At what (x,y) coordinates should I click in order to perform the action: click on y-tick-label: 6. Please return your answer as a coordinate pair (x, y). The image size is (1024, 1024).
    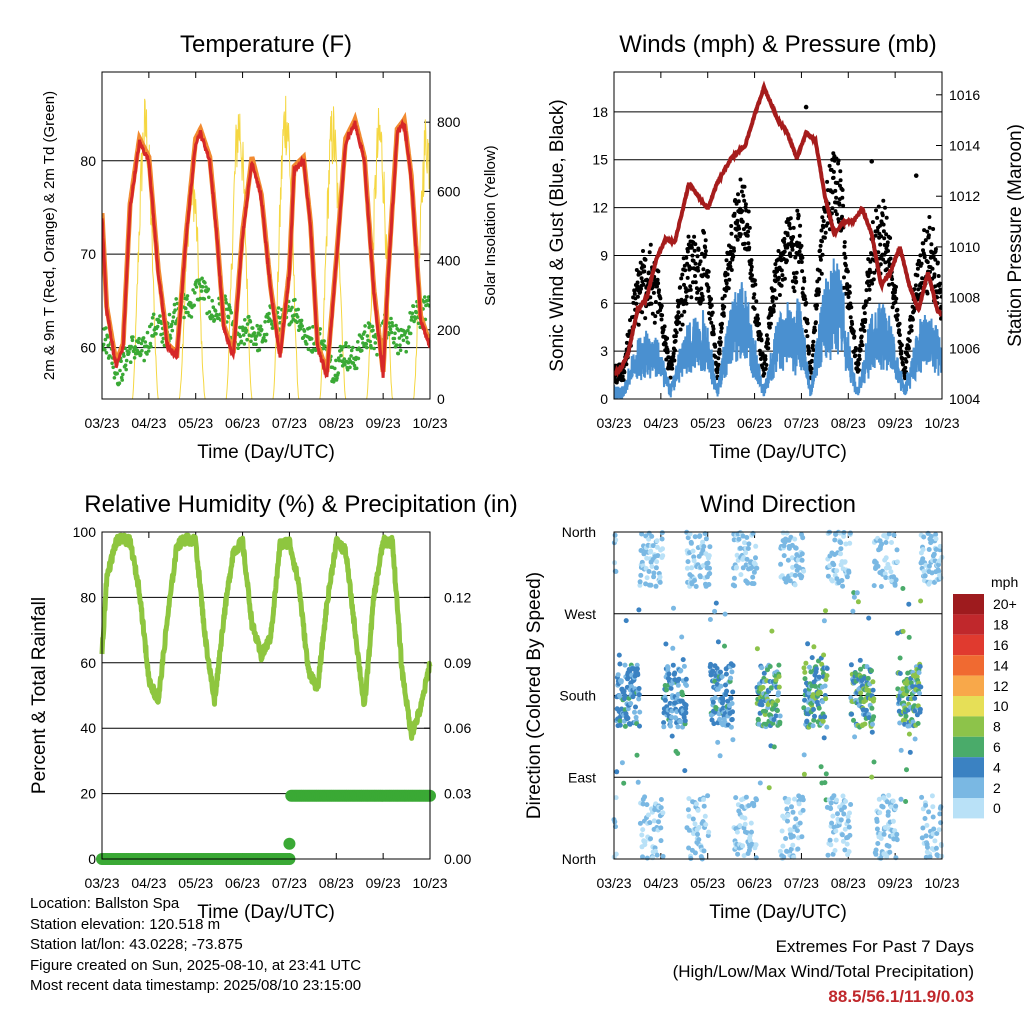
    Looking at the image, I should click on (604, 303).